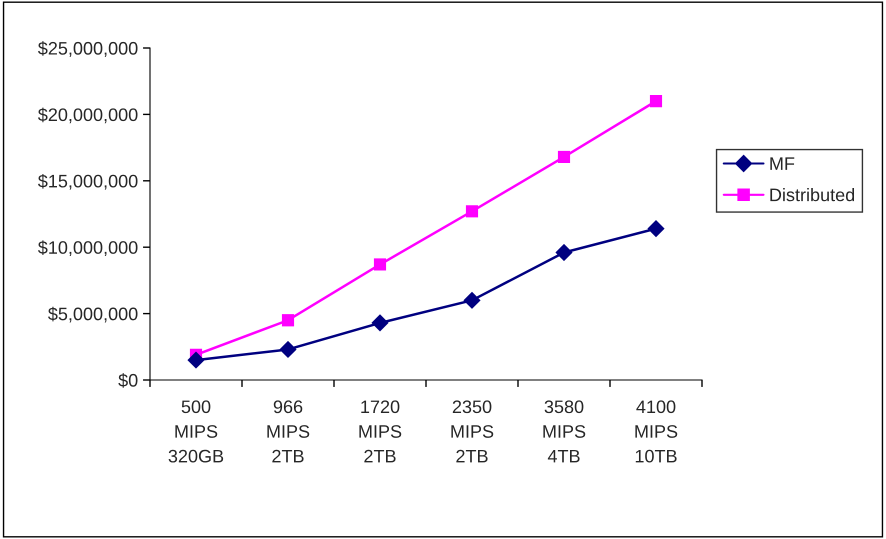 The width and height of the screenshot is (886, 539). I want to click on x-tick-label: 3580 MIPS 4TB, so click(564, 431).